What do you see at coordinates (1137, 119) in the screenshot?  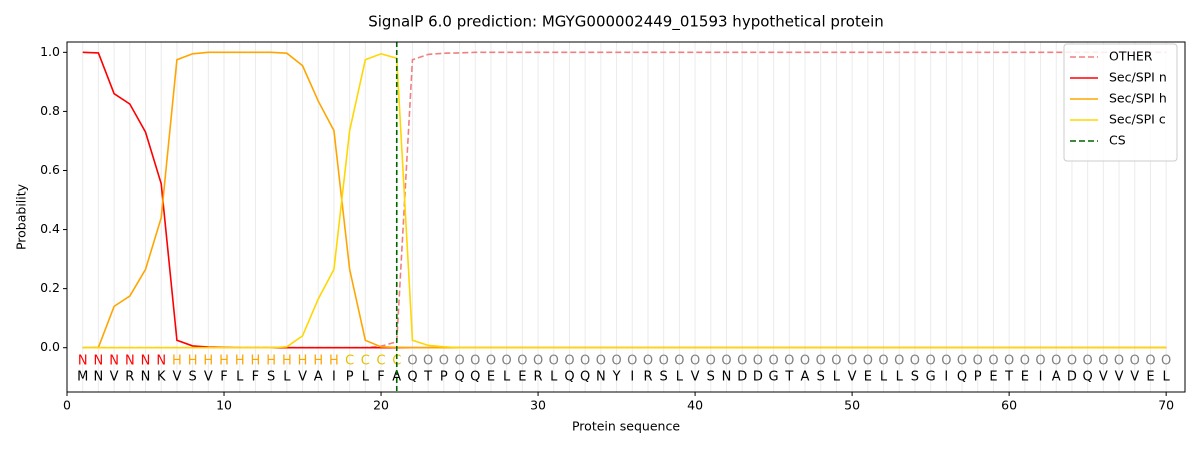 I see `legend-label: Sec/SPI c` at bounding box center [1137, 119].